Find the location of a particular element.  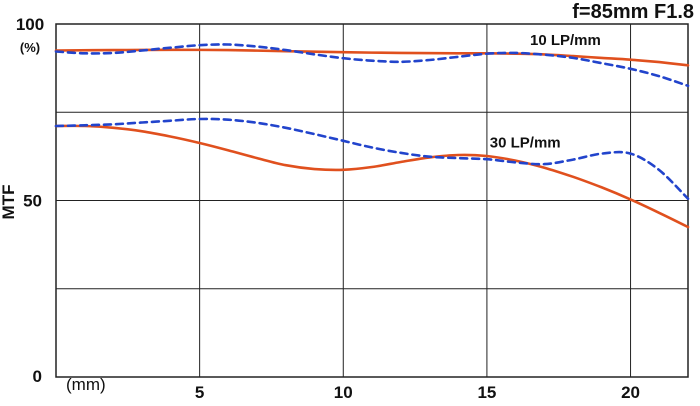

y-tick-label: 100 is located at coordinates (30, 24).